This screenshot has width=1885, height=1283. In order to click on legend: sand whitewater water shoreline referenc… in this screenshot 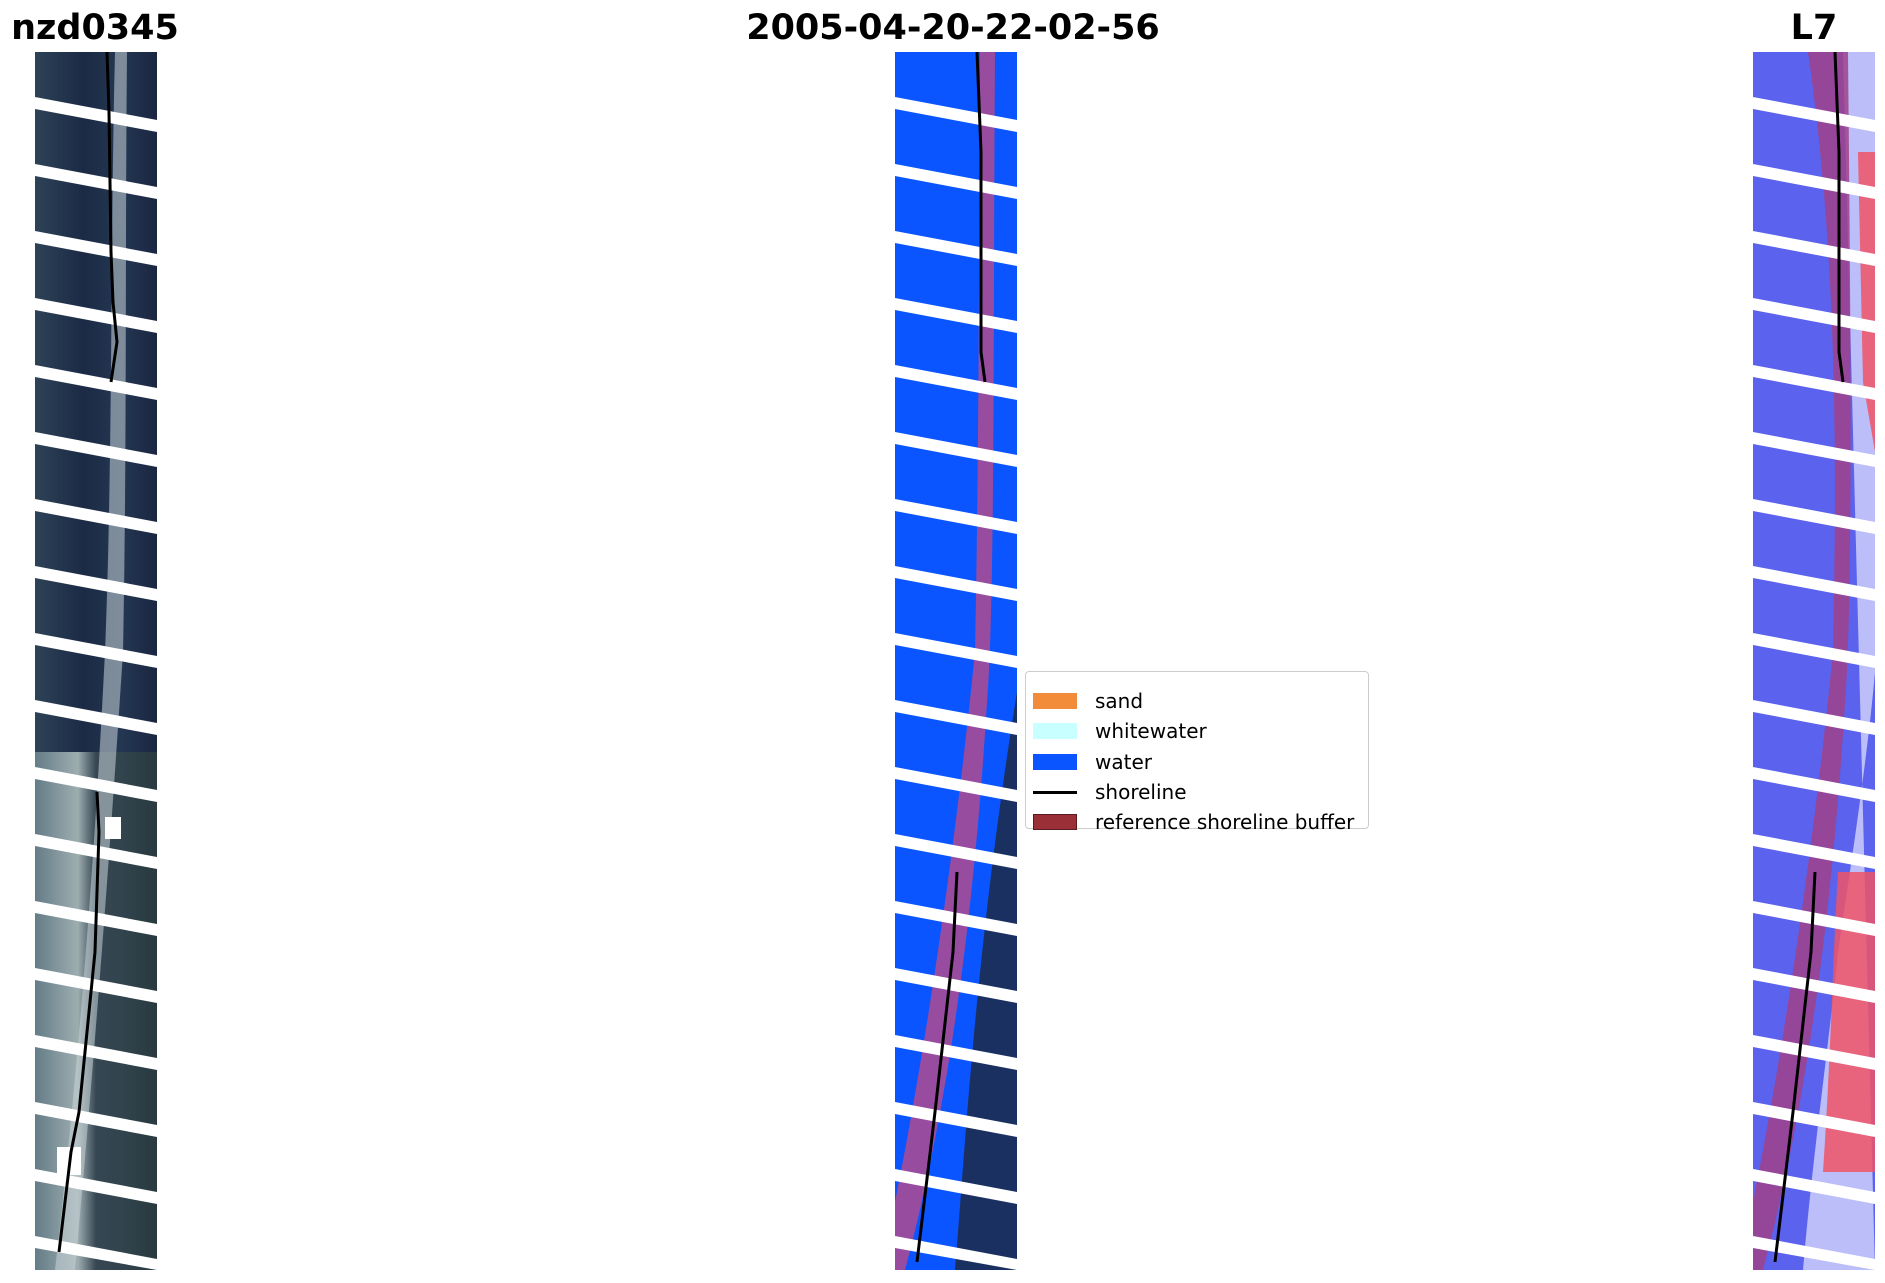, I will do `click(1197, 752)`.